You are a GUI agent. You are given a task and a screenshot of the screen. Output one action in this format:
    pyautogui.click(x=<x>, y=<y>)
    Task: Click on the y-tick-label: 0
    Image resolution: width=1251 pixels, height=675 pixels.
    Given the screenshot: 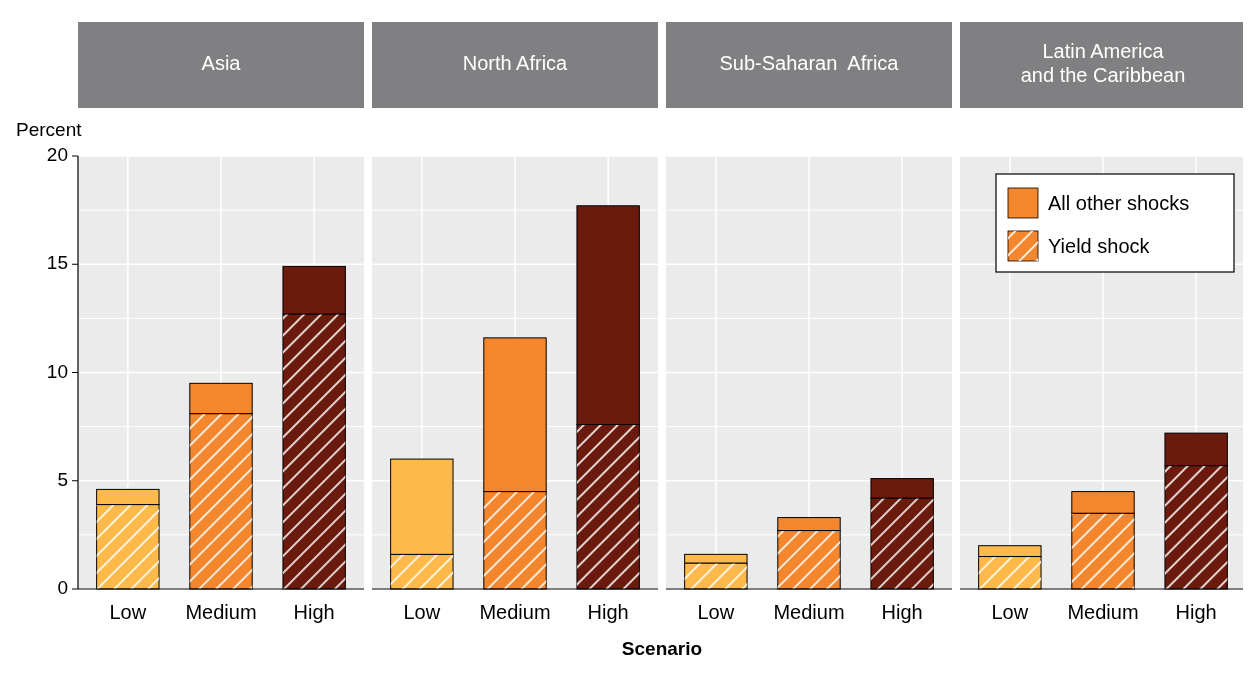 What is the action you would take?
    pyautogui.click(x=62, y=588)
    